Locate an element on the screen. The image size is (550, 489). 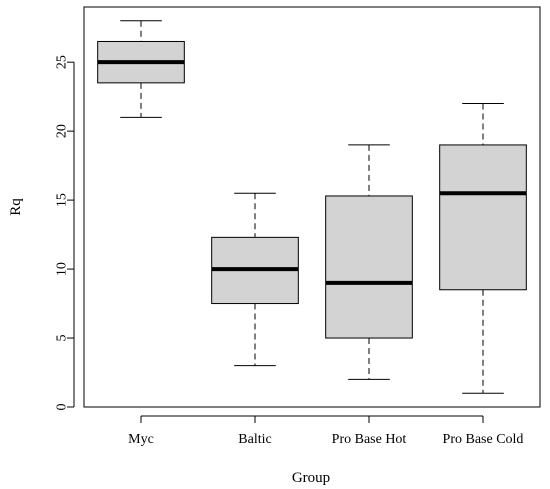
x-tick-label: Pro Base Cold is located at coordinates (483, 439).